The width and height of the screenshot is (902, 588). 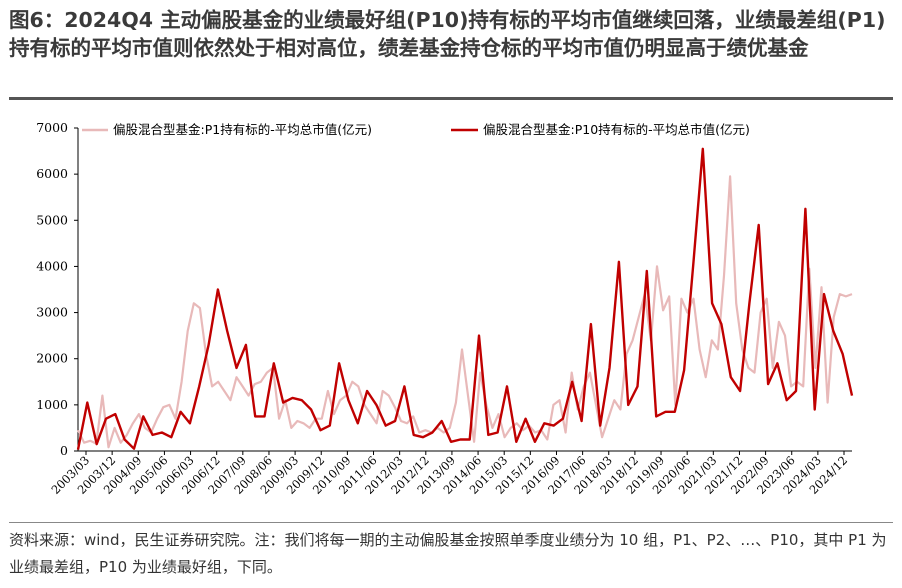 I want to click on legend-label-p1: 偏股混合型基金:P1持有标的-平均总市值(亿元), so click(x=242, y=129).